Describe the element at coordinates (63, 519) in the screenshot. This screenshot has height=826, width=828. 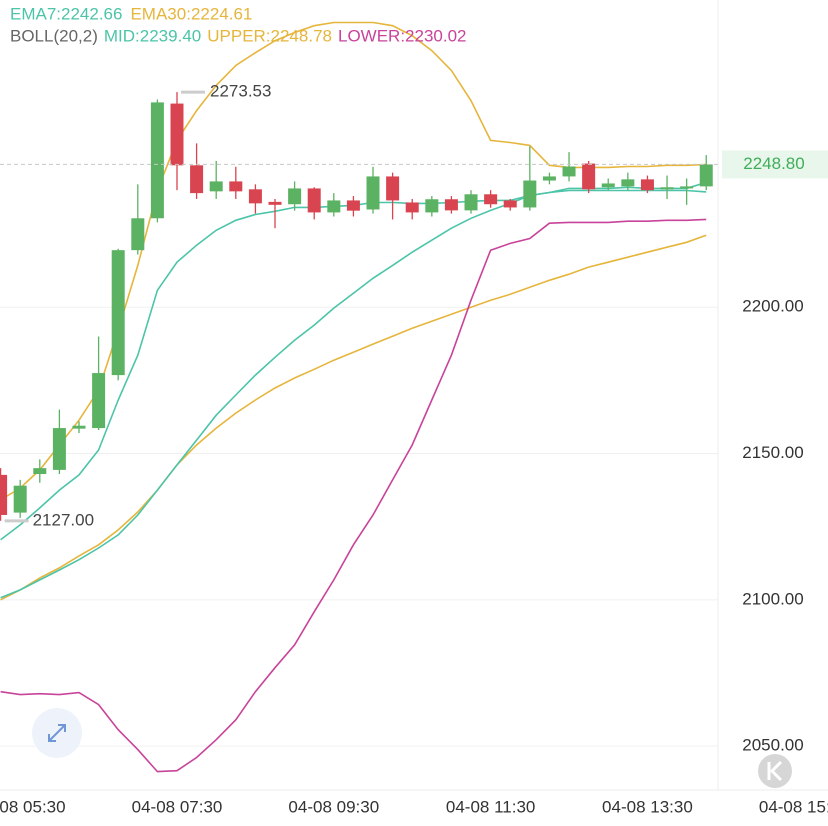
I see `low-label: 2127.00` at that location.